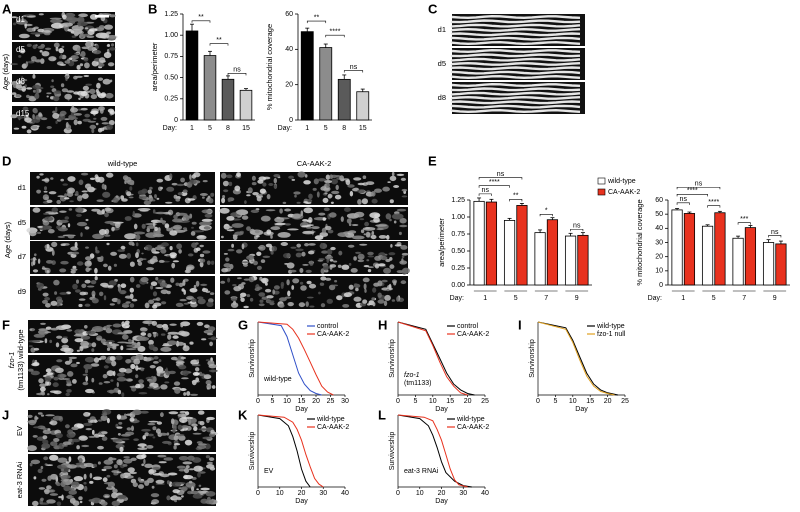 This screenshot has width=800, height=512. What do you see at coordinates (317, 17) in the screenshot?
I see `significance-label: **` at bounding box center [317, 17].